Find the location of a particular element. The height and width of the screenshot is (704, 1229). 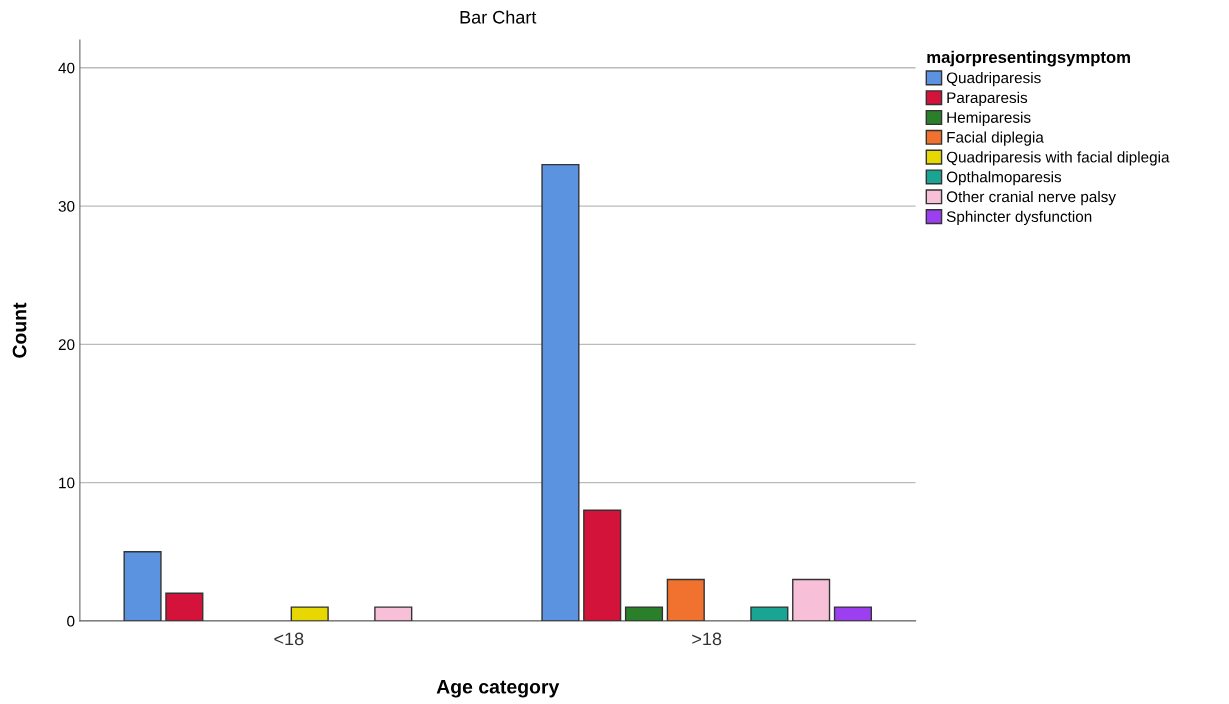

y-axis-title: Count is located at coordinates (19, 330).